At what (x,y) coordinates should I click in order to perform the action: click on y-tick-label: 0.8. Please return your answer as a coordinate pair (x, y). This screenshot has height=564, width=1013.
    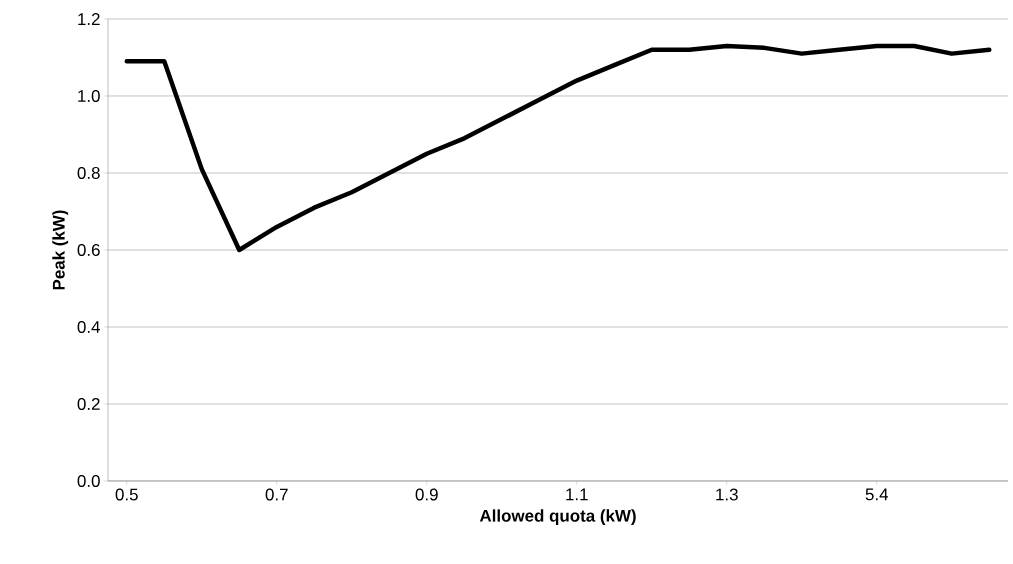
    Looking at the image, I should click on (88, 172).